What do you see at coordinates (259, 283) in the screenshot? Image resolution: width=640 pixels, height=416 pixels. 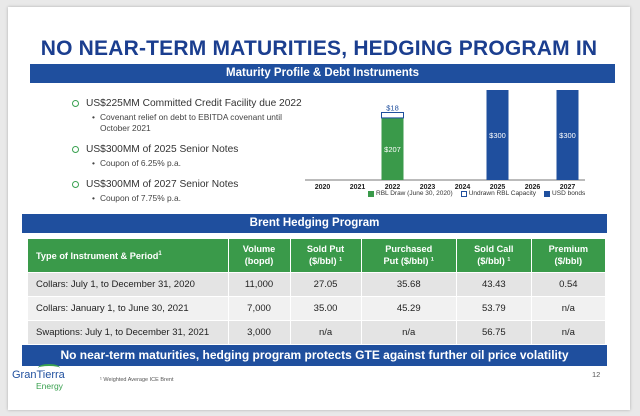 I see `table-cell: 11,000` at bounding box center [259, 283].